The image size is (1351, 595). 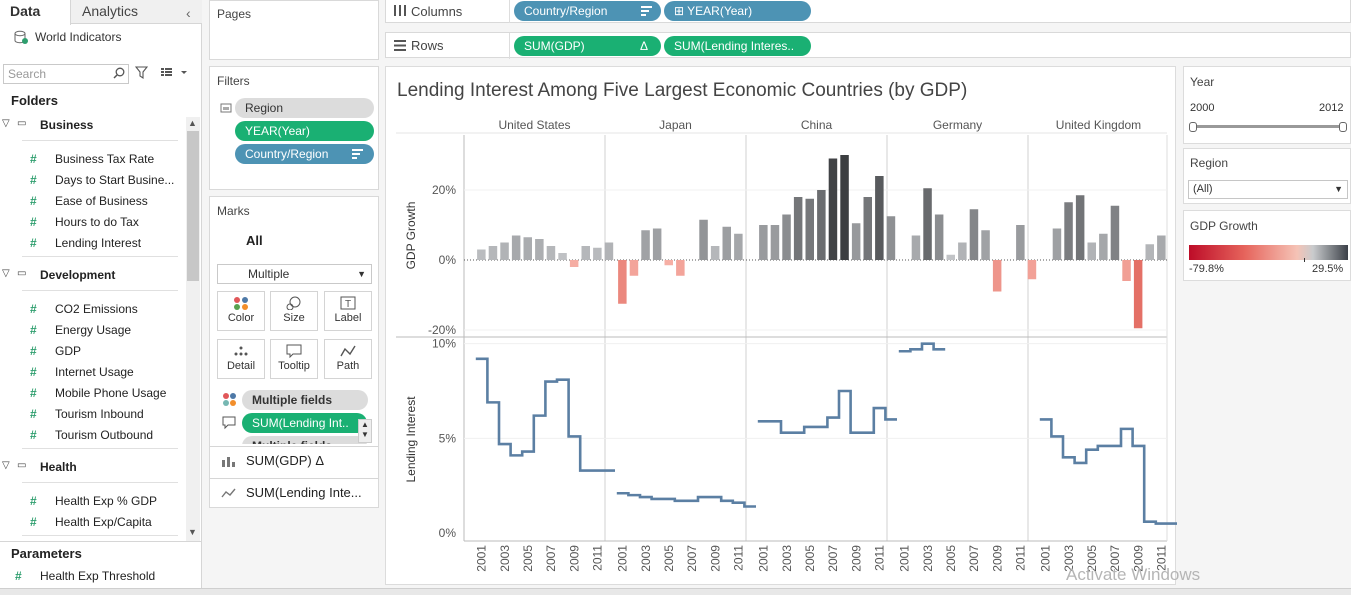 I want to click on rows-pill-gdp: SUM(GDP) Δ, so click(x=587, y=46).